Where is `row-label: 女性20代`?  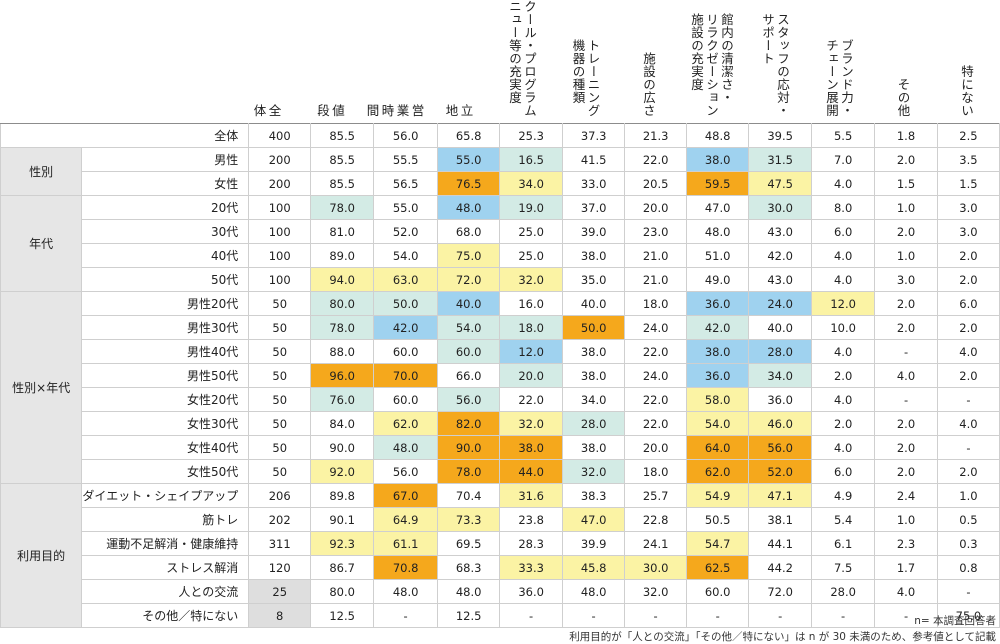
row-label: 女性20代 is located at coordinates (165, 399).